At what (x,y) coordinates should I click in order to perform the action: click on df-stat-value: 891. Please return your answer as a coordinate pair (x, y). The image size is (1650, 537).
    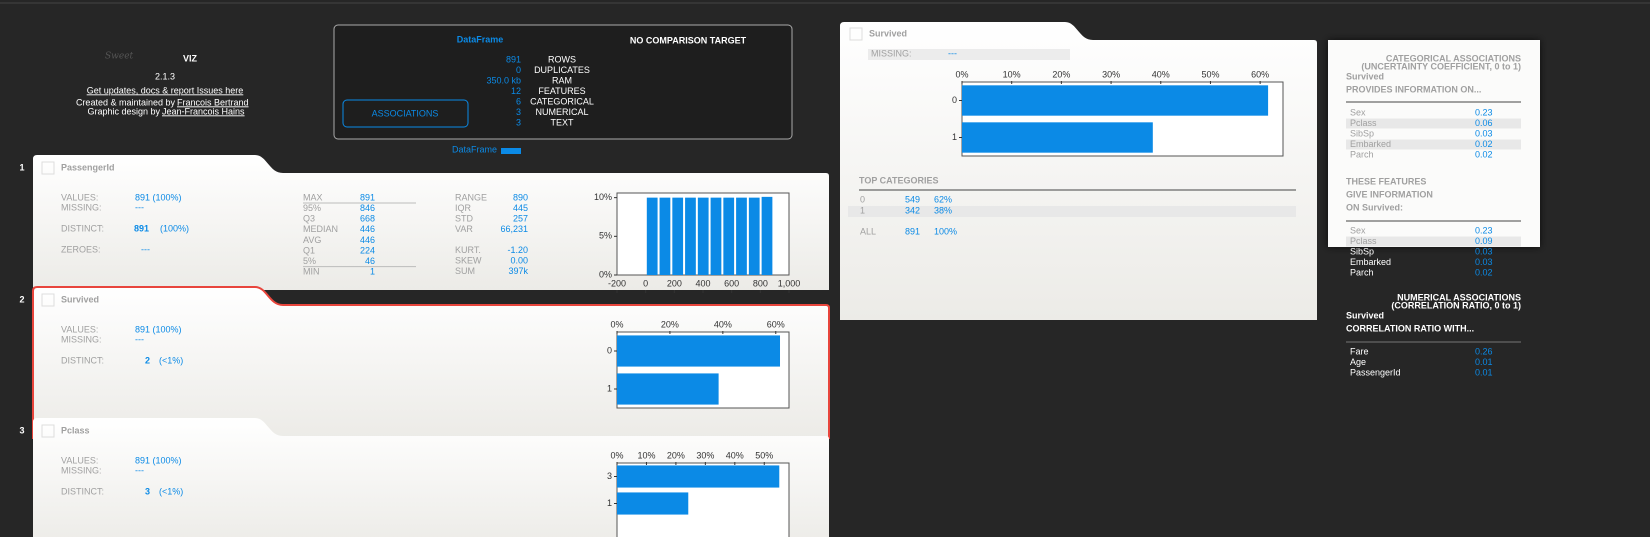
    Looking at the image, I should click on (513, 59).